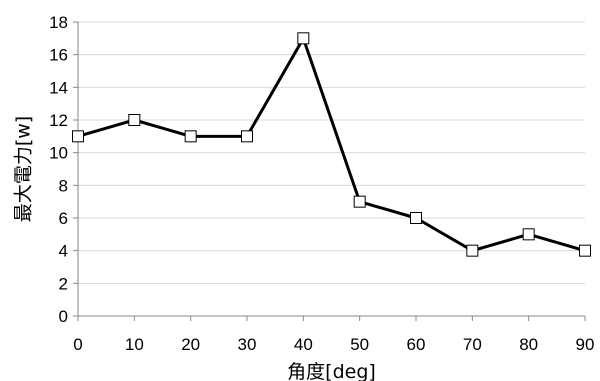  What do you see at coordinates (63, 218) in the screenshot?
I see `y-tick-label: 6` at bounding box center [63, 218].